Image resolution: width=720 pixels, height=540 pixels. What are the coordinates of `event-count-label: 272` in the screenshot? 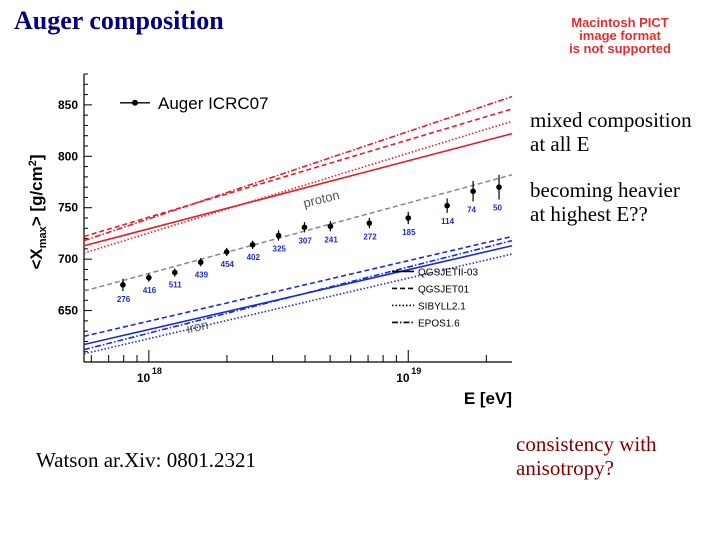 It's located at (370, 236).